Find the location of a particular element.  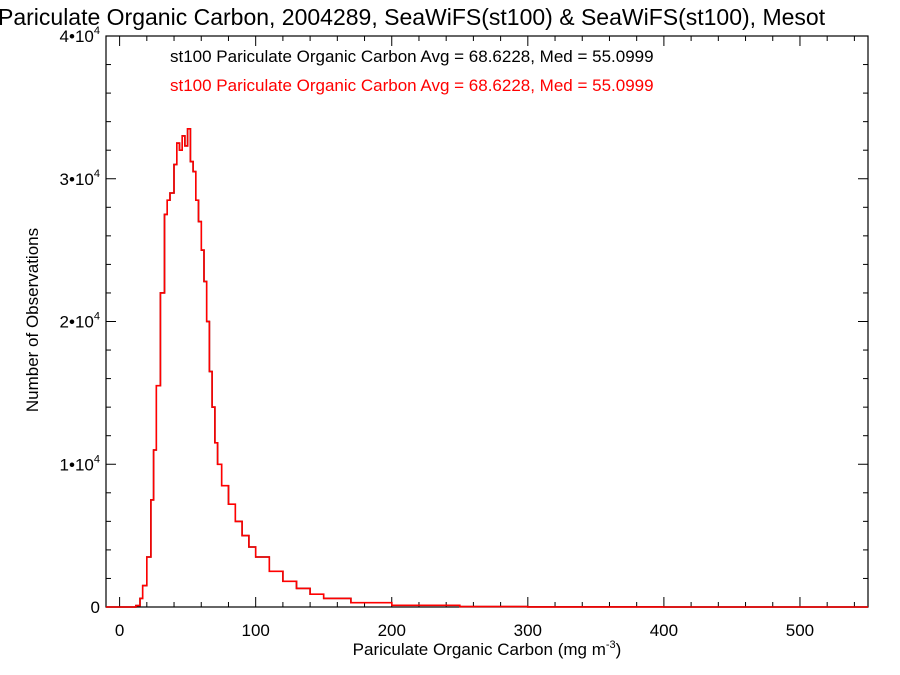

y-tick-label-base: 0 is located at coordinates (95, 607).